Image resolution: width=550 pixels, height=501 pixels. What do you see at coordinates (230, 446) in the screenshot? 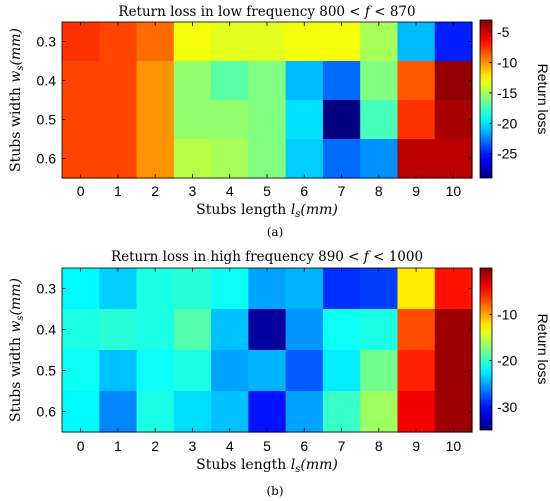
I see `x-tick-label: 4` at bounding box center [230, 446].